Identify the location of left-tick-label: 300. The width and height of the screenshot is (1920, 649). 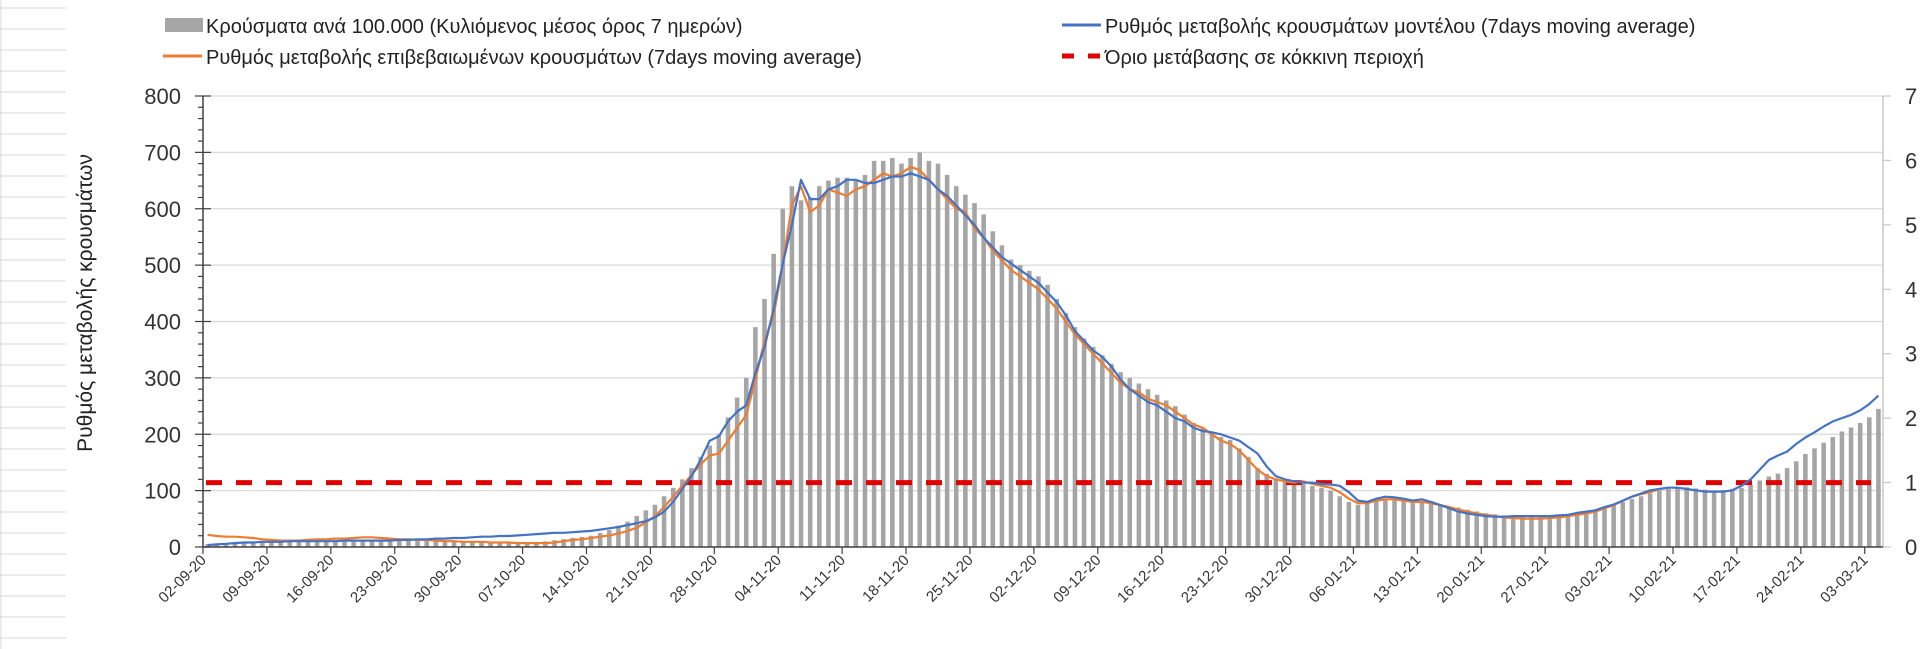
(162, 378).